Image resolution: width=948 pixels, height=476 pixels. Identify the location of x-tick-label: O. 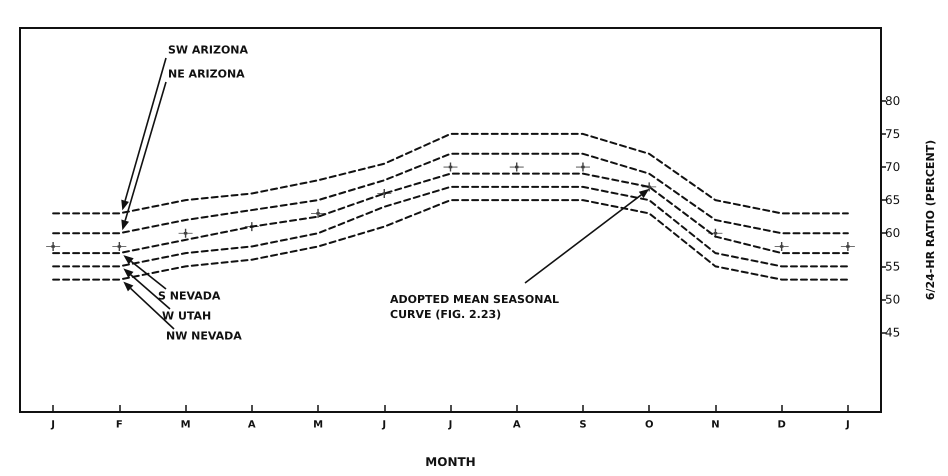
(649, 425).